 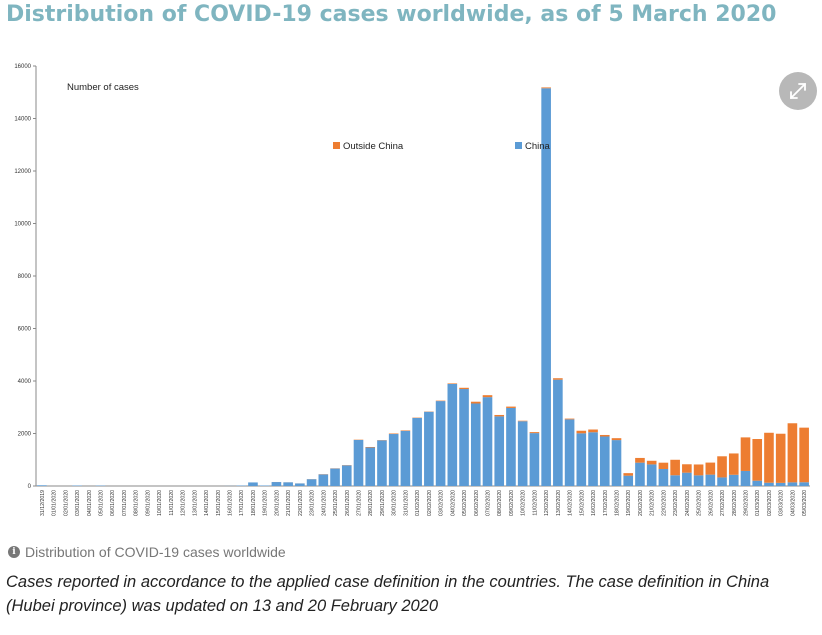 What do you see at coordinates (277, 503) in the screenshot?
I see `x-tick-label: 20/01/2020` at bounding box center [277, 503].